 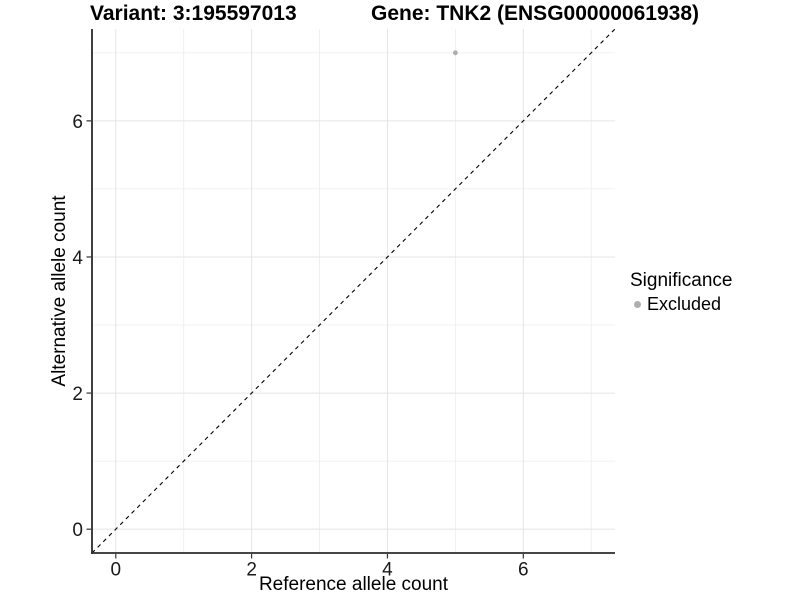 I want to click on y-tick-label: 2, so click(x=77, y=394).